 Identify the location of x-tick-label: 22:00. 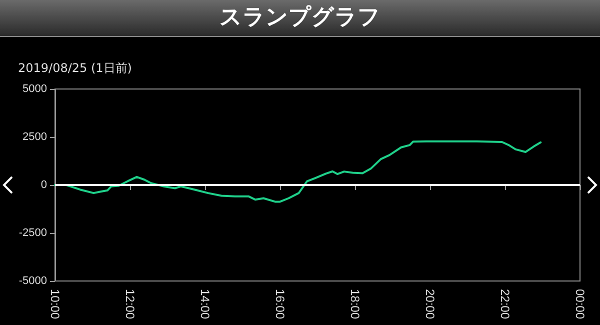
(505, 304).